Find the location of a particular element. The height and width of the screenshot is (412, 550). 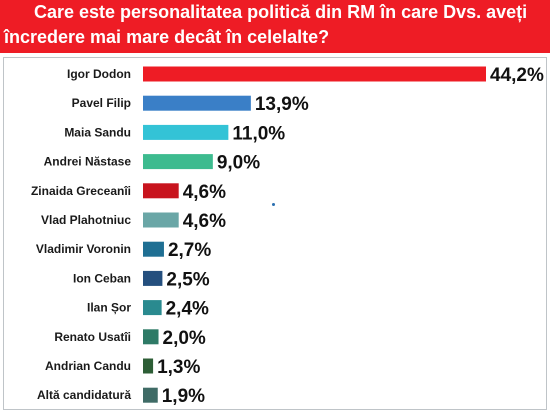

category-label-andrian-candu: Andrian Candu is located at coordinates (88, 366).